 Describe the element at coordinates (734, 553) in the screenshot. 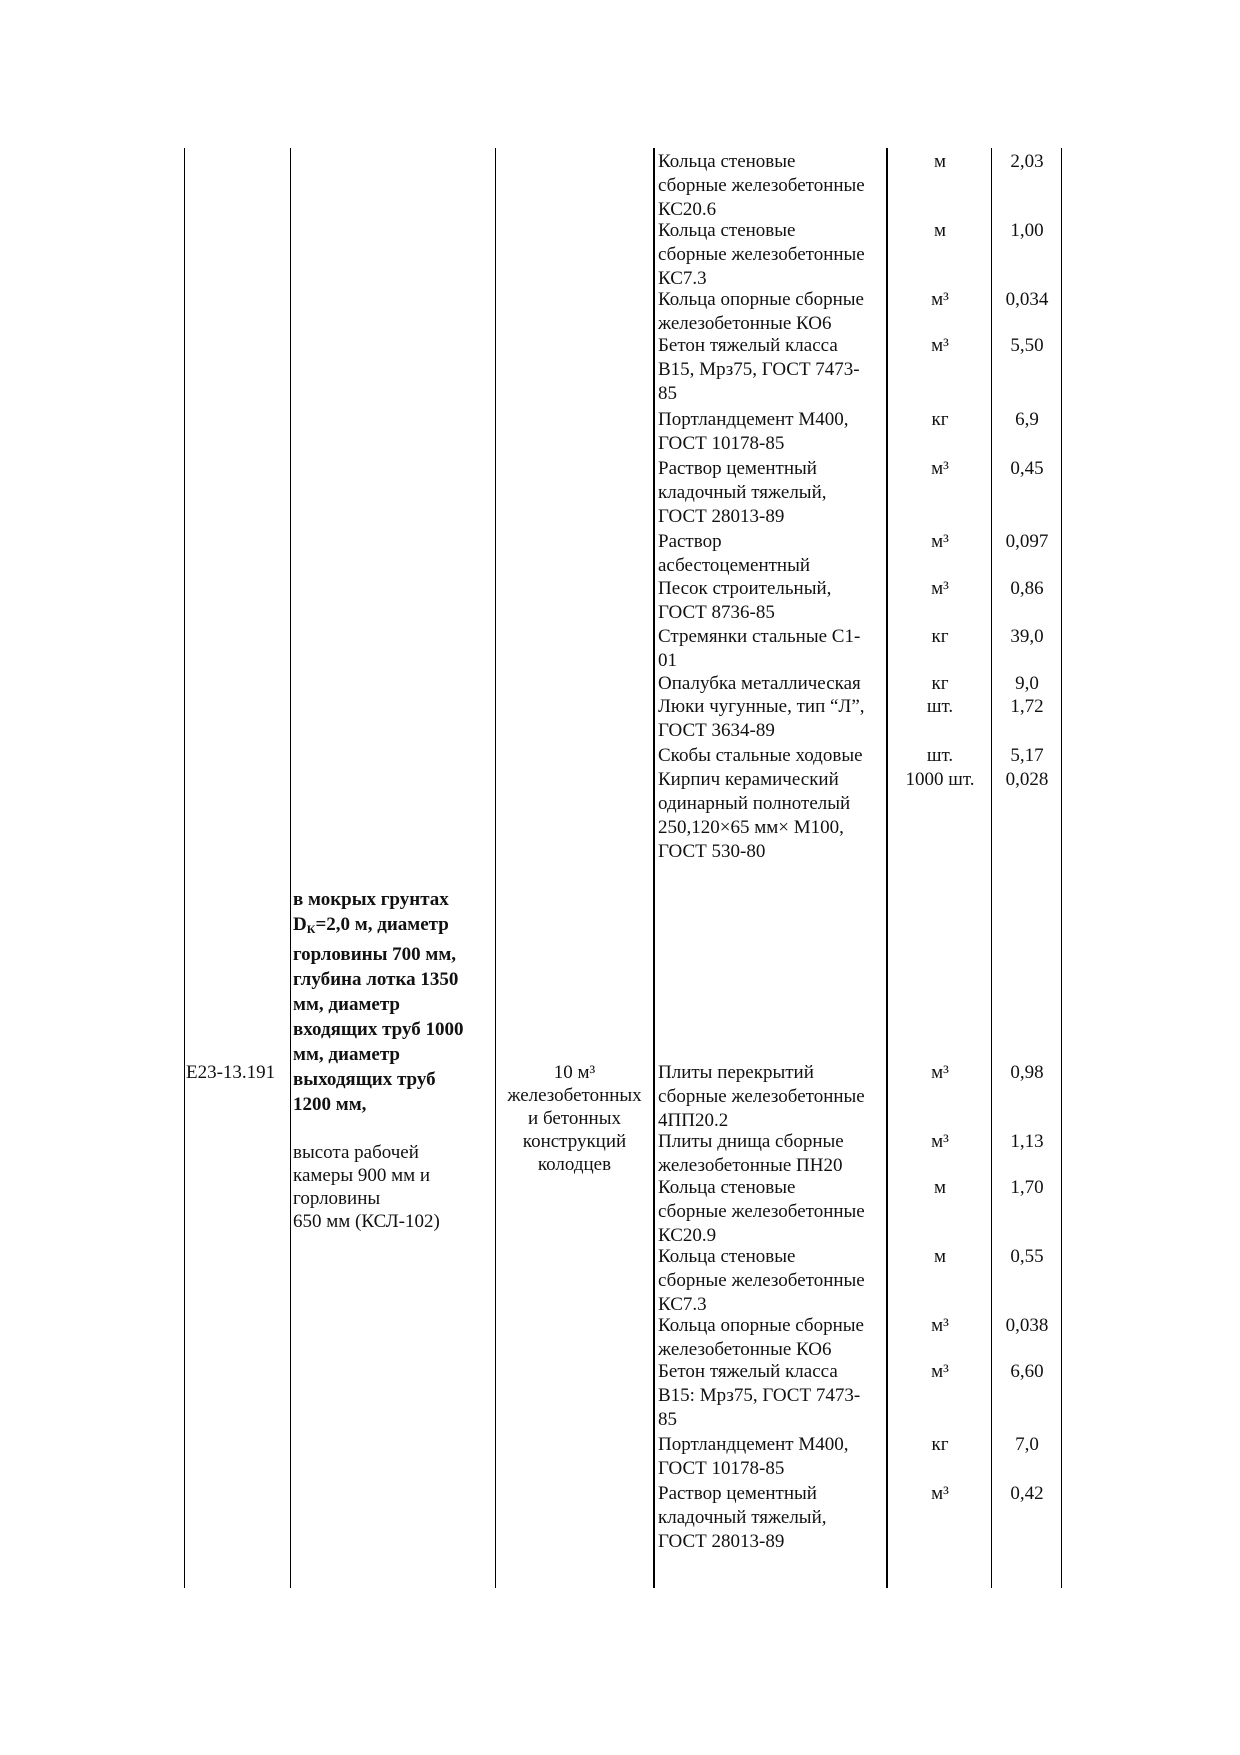

I see `resource-name: Раствор асбестоцементный` at that location.